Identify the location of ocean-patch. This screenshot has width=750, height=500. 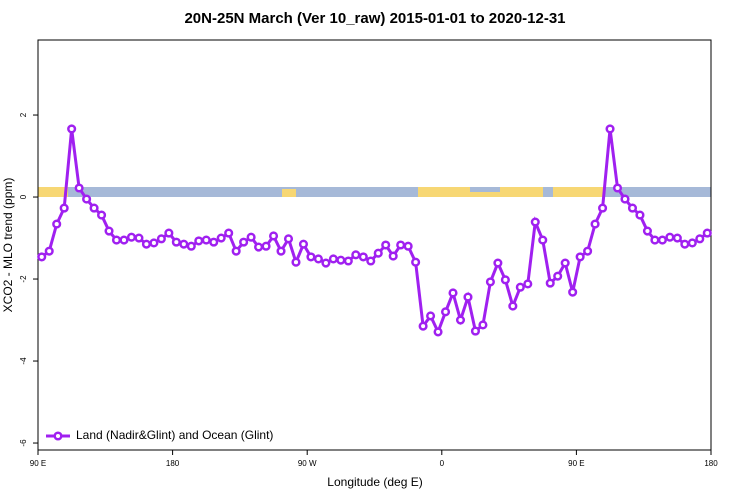
(485, 189).